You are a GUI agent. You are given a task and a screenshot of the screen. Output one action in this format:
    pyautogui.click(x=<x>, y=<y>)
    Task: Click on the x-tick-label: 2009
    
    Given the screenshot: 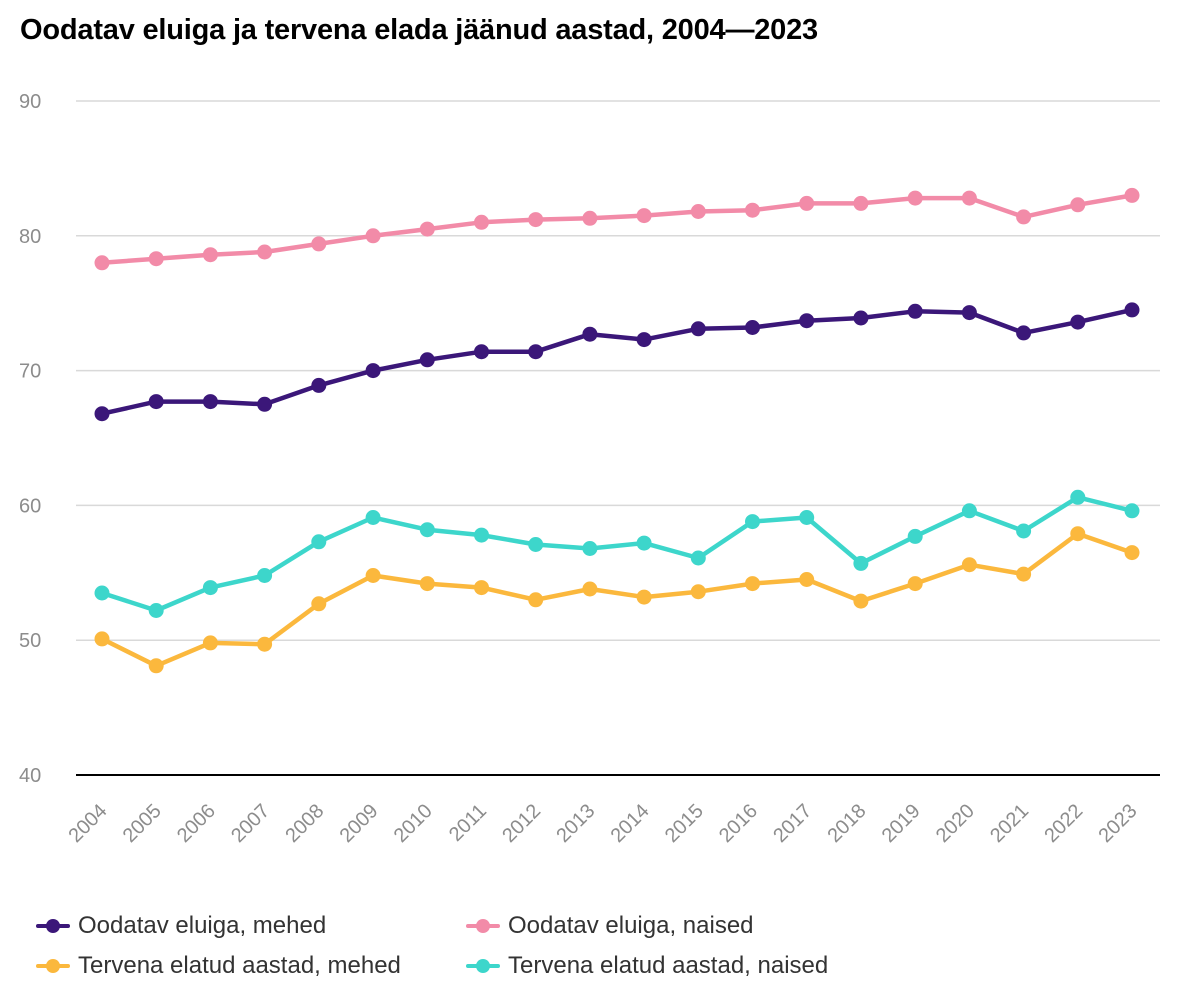 What is the action you would take?
    pyautogui.click(x=359, y=823)
    